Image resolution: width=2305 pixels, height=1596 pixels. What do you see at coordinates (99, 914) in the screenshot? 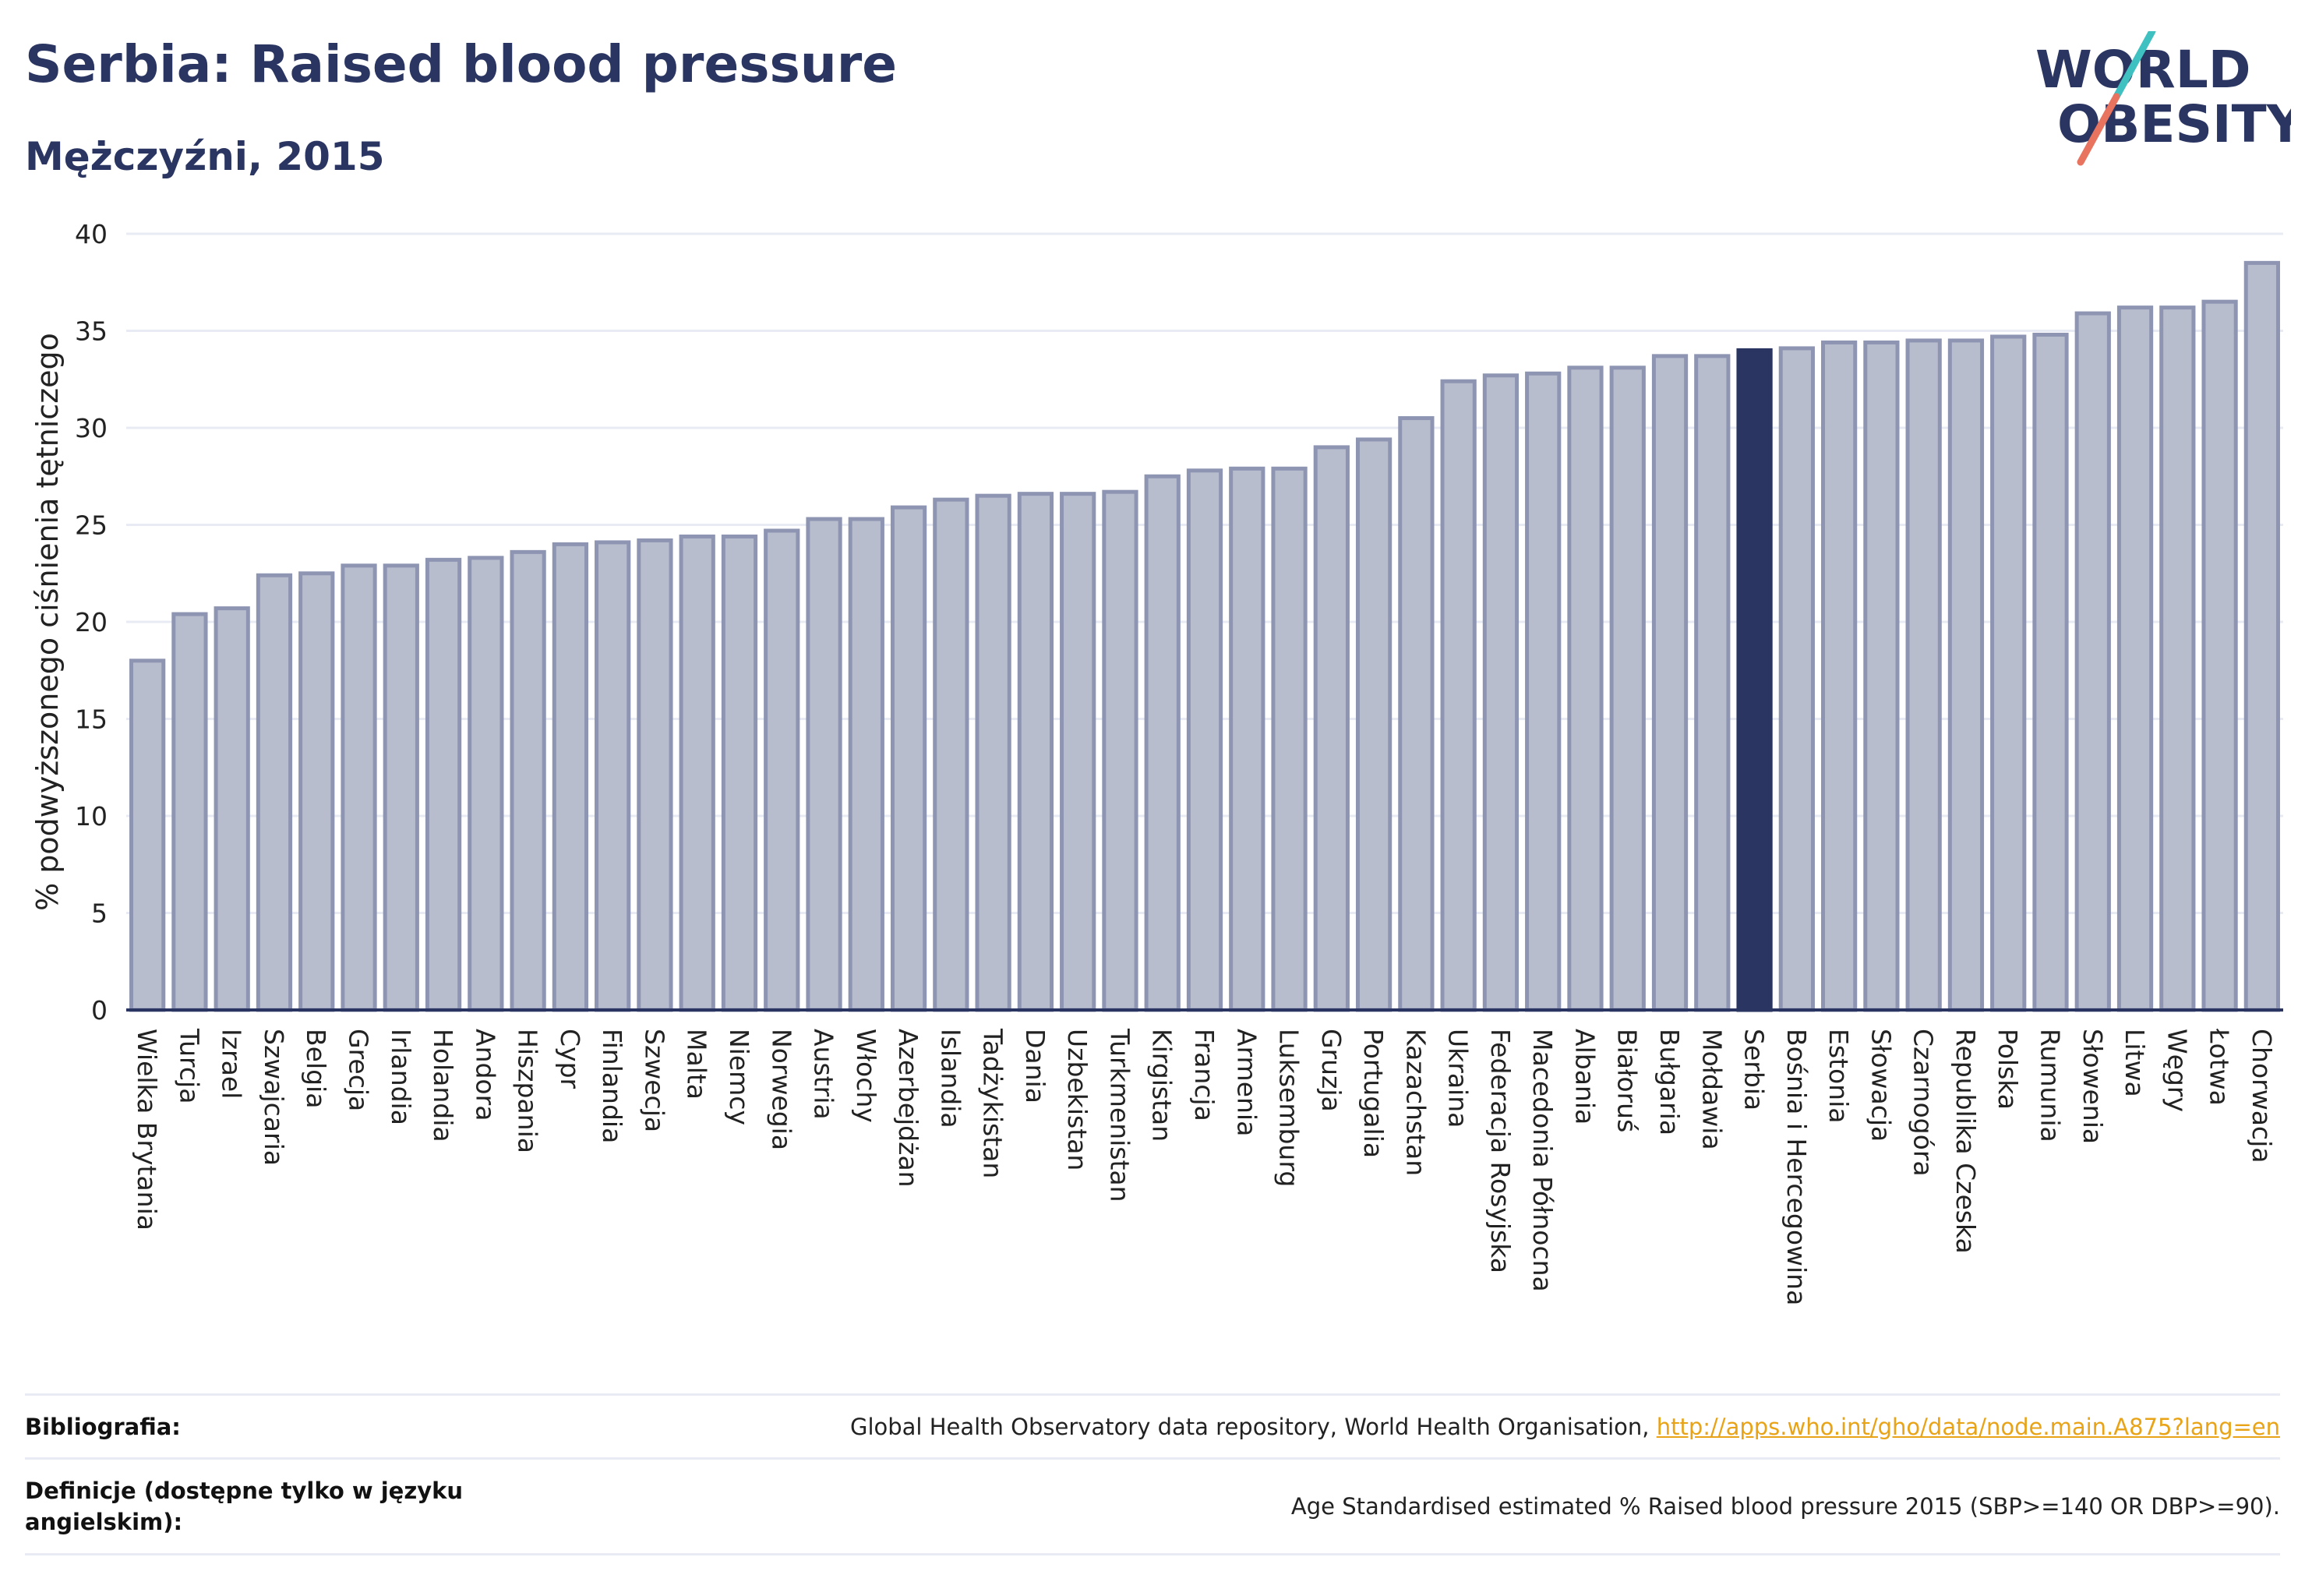
I see `y-tick-label: 5` at bounding box center [99, 914].